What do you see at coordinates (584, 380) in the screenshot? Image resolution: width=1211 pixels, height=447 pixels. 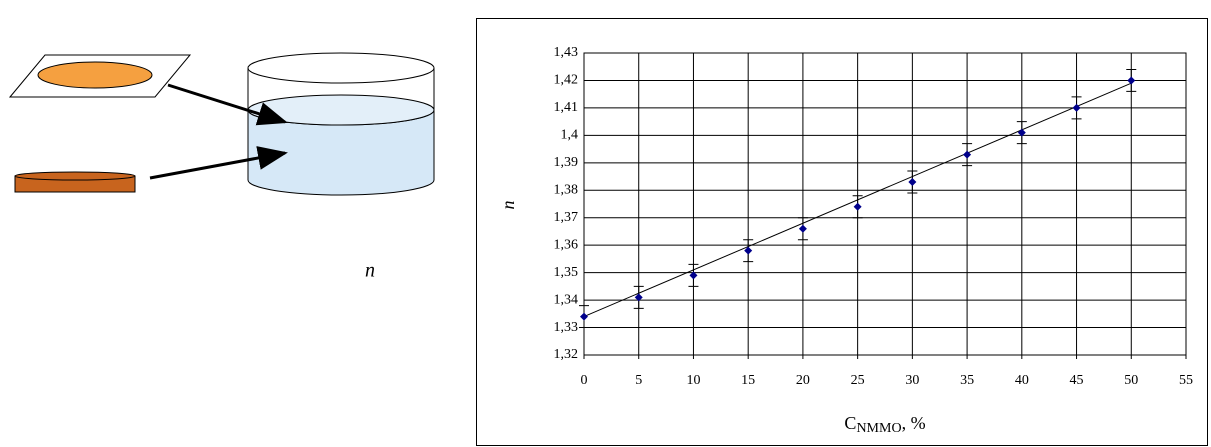 I see `x-tick-label: 0` at bounding box center [584, 380].